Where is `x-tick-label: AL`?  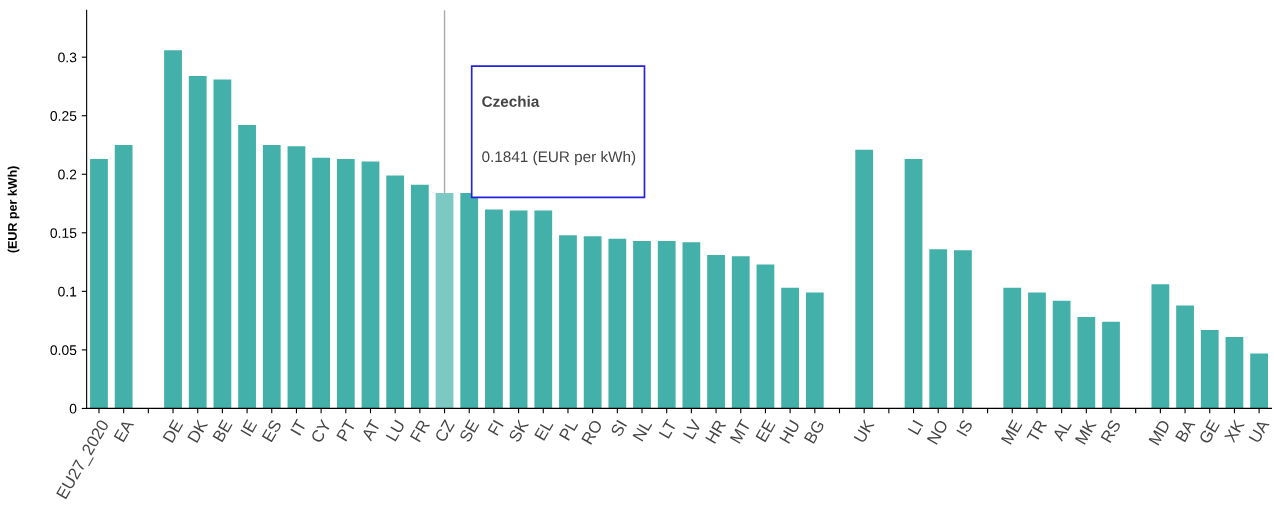
x-tick-label: AL is located at coordinates (1061, 430).